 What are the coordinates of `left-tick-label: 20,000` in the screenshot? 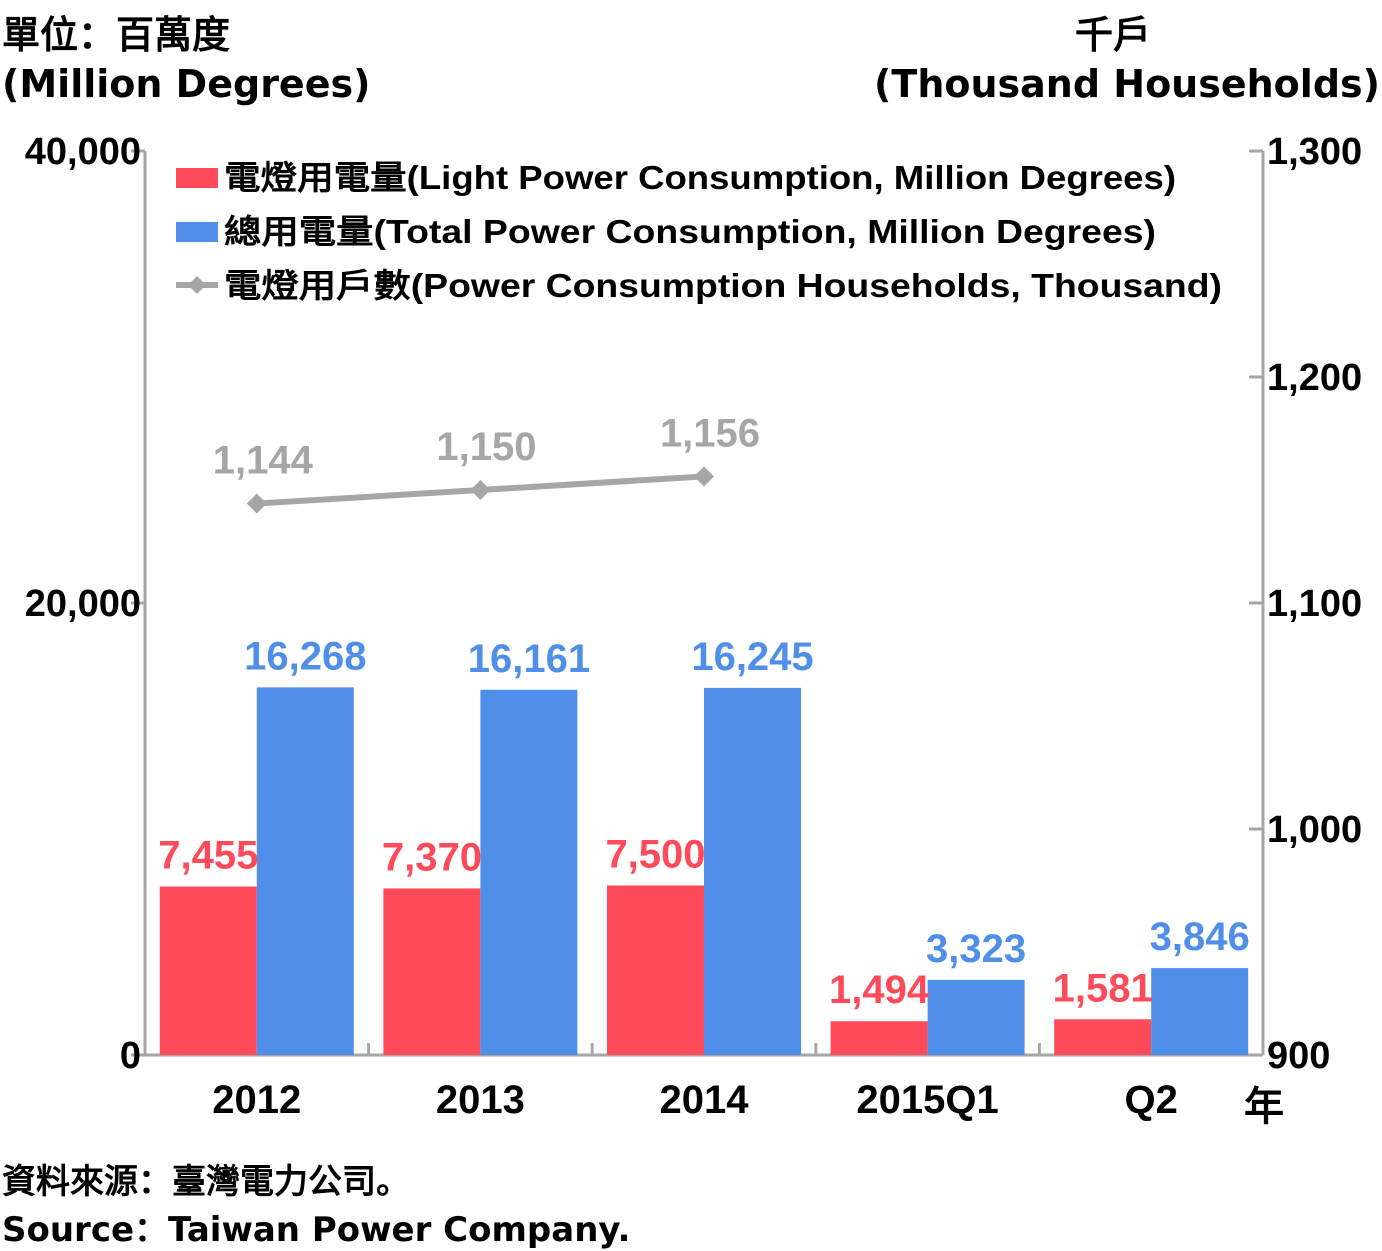 It's located at (83, 604).